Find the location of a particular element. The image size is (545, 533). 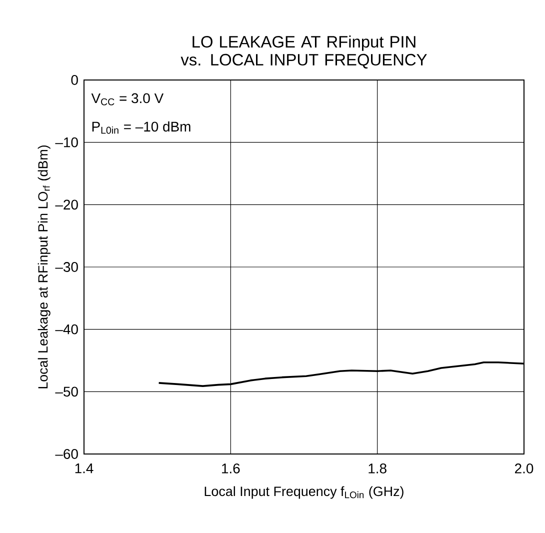

y-tick-label: –10 is located at coordinates (66, 142).